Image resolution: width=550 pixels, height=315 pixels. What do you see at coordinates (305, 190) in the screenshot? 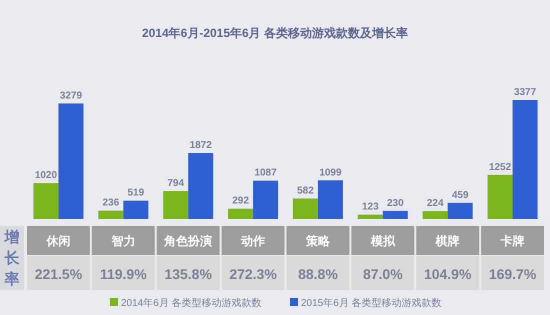
I see `data-label: 582` at bounding box center [305, 190].